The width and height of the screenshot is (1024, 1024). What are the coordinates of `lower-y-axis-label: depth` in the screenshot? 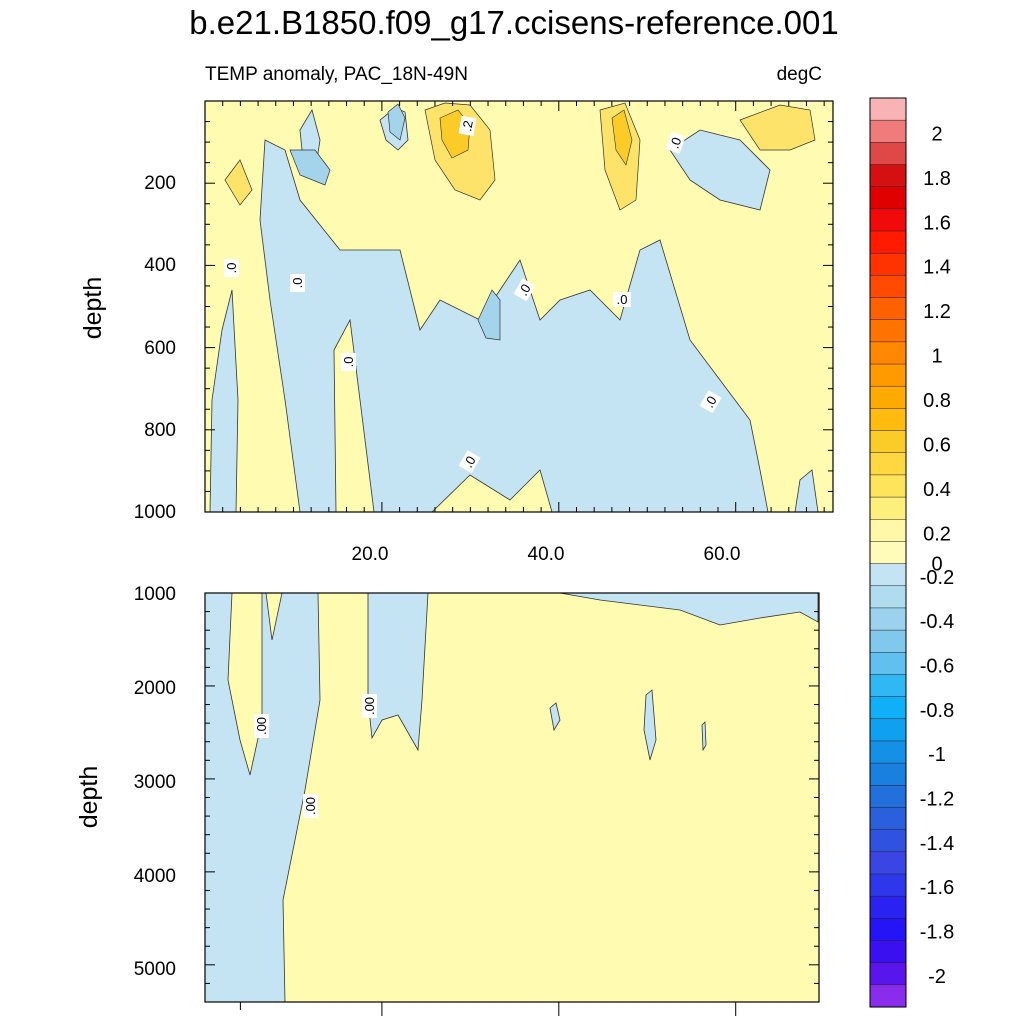 It's located at (89, 797).